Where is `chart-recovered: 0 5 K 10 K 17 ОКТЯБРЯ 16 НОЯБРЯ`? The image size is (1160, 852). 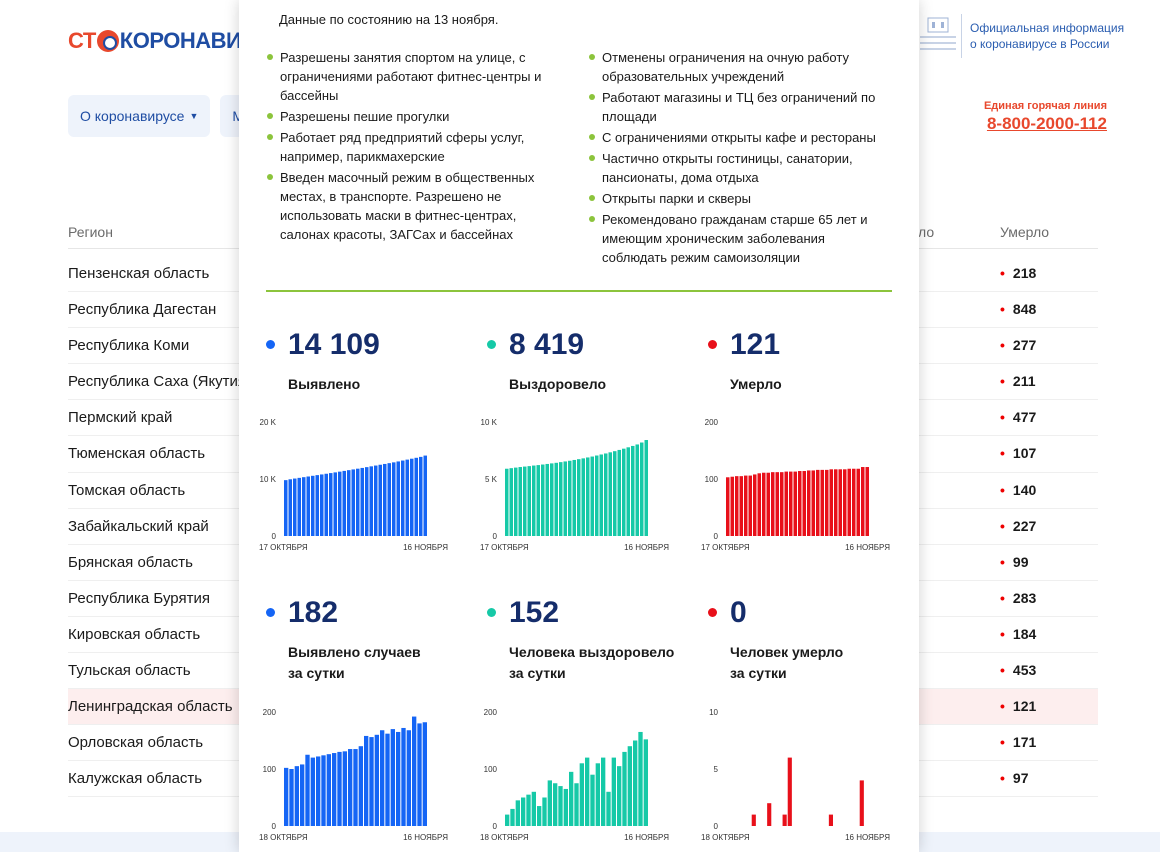 chart-recovered: 0 5 K 10 K 17 ОКТЯБРЯ 16 НОЯБРЯ is located at coordinates (575, 484).